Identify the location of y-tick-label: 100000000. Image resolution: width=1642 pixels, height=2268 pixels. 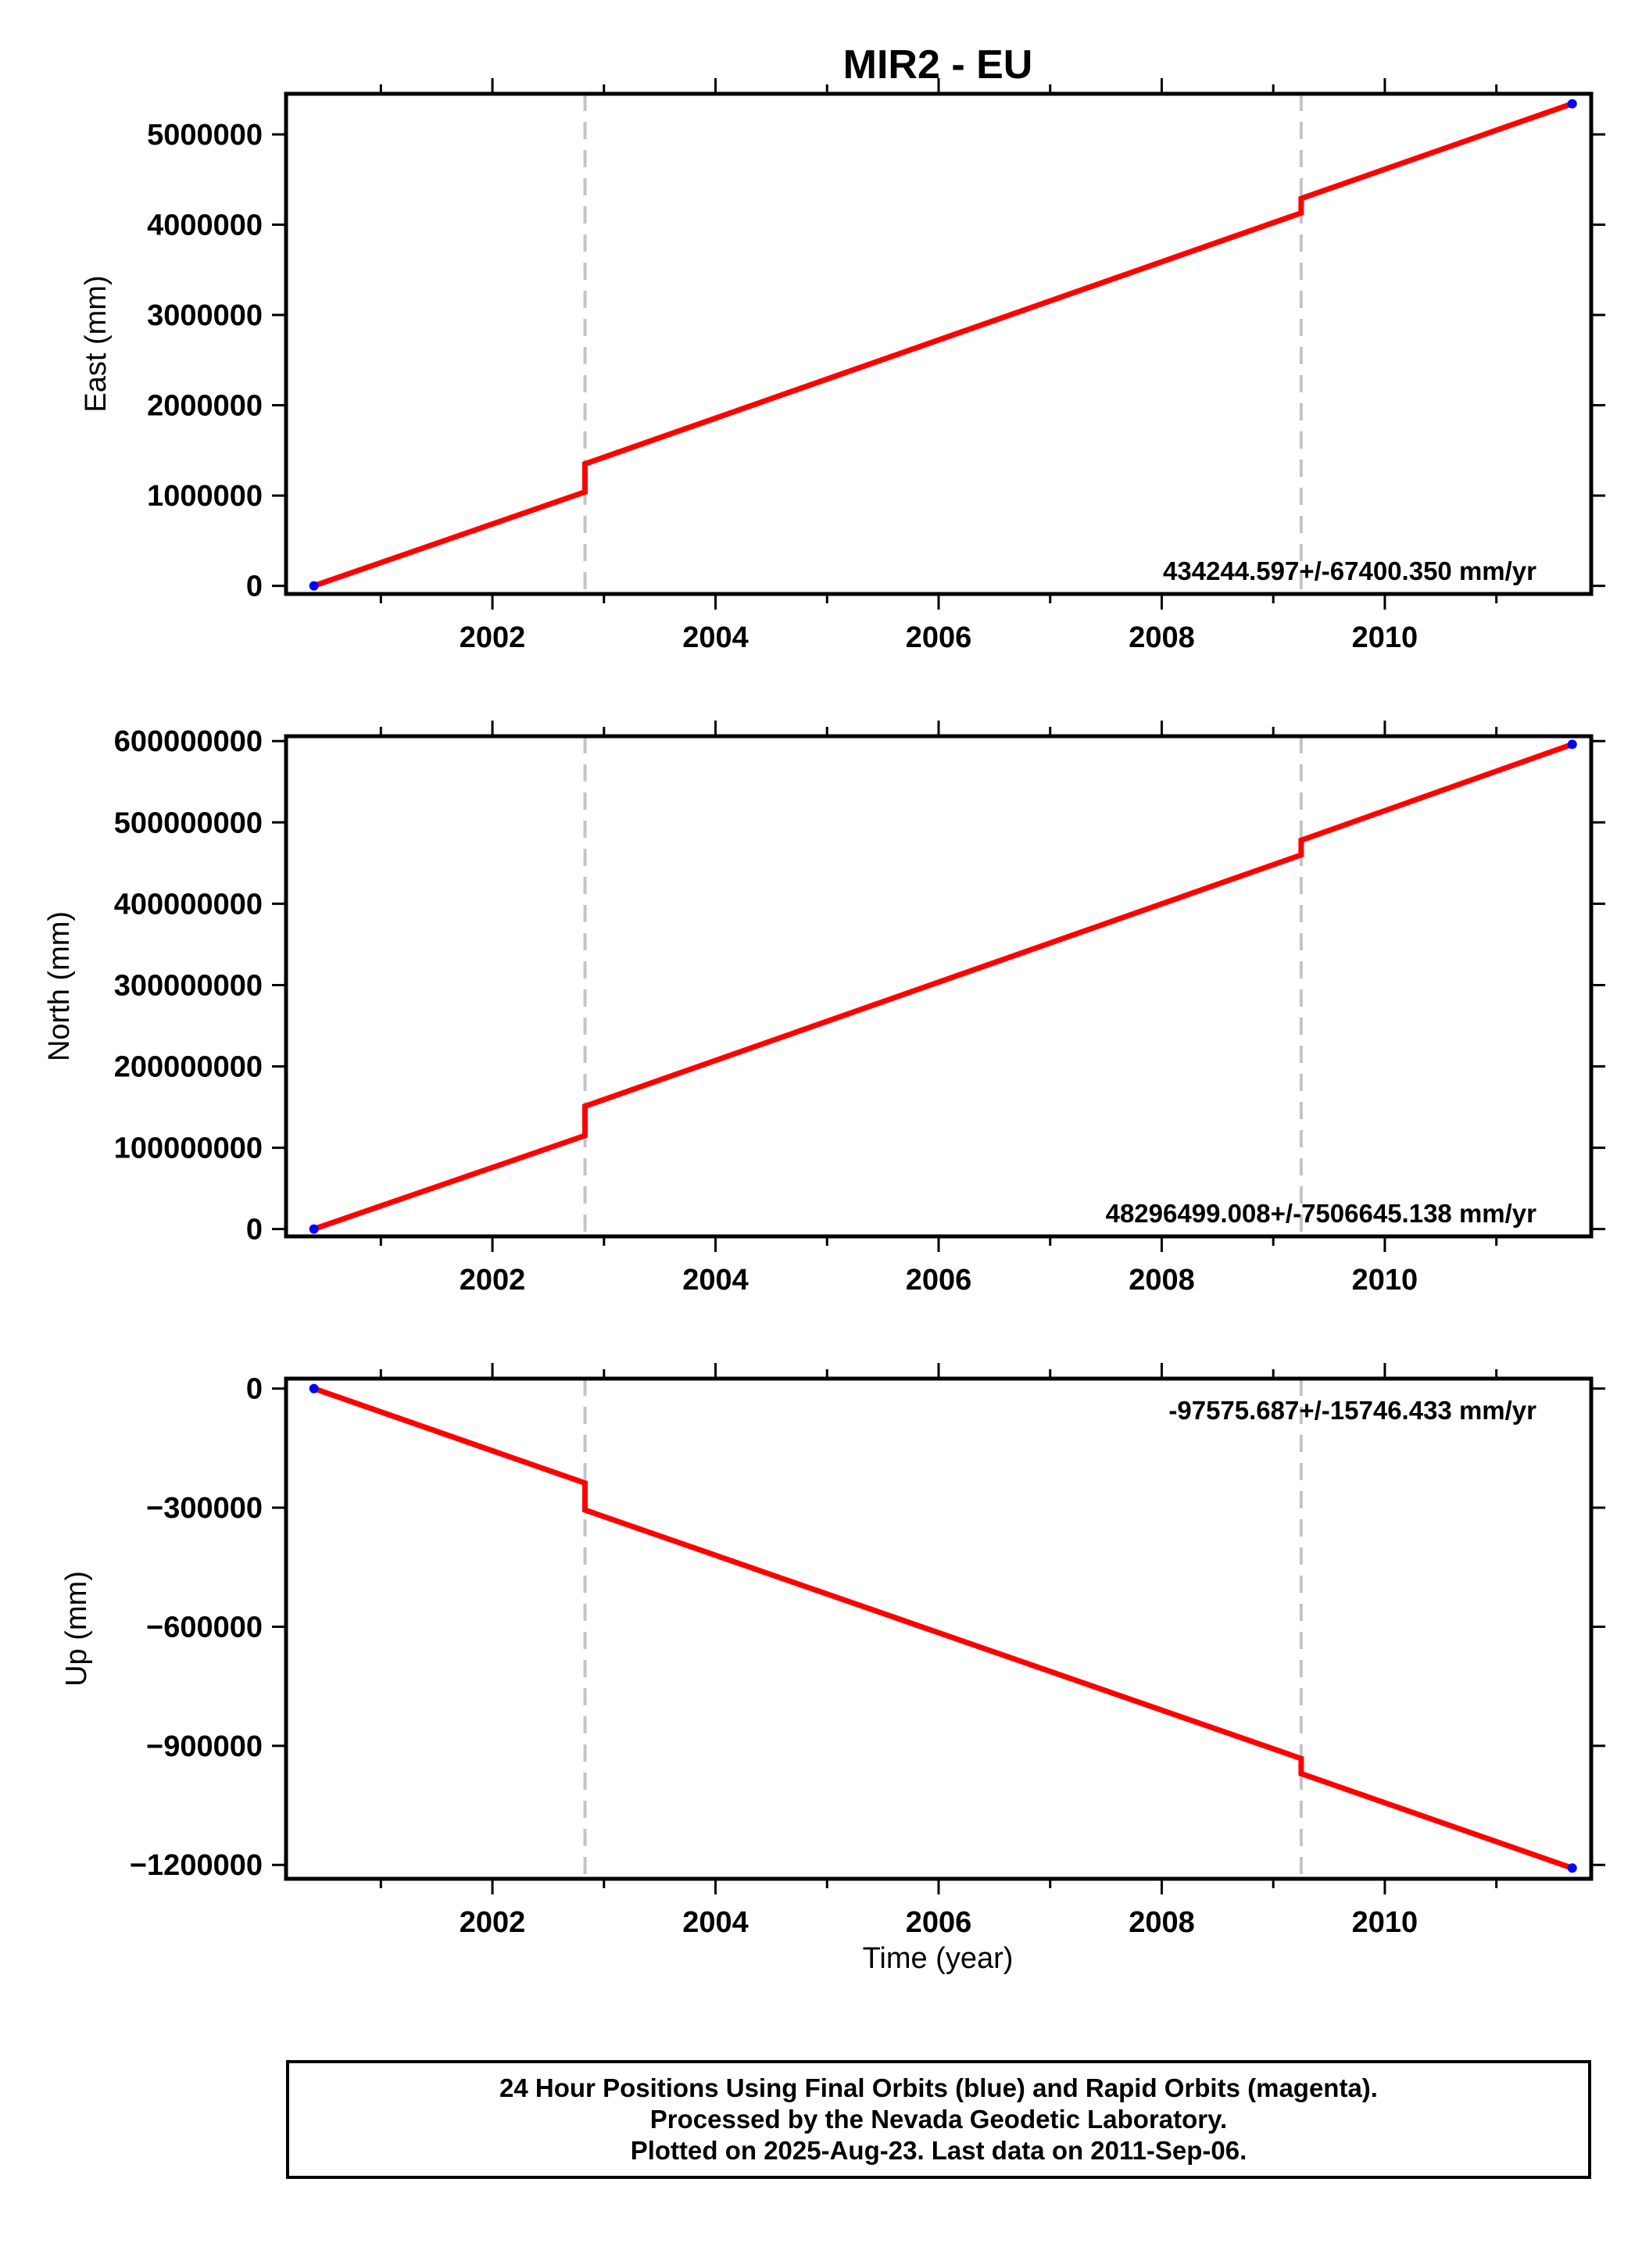
(188, 1148).